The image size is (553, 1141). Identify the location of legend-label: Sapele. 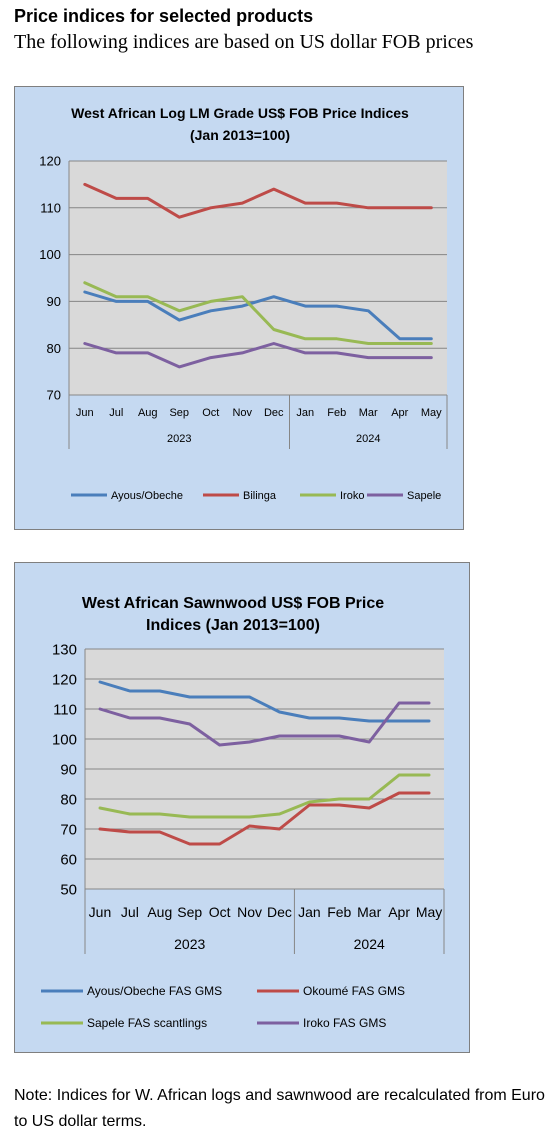
(424, 496).